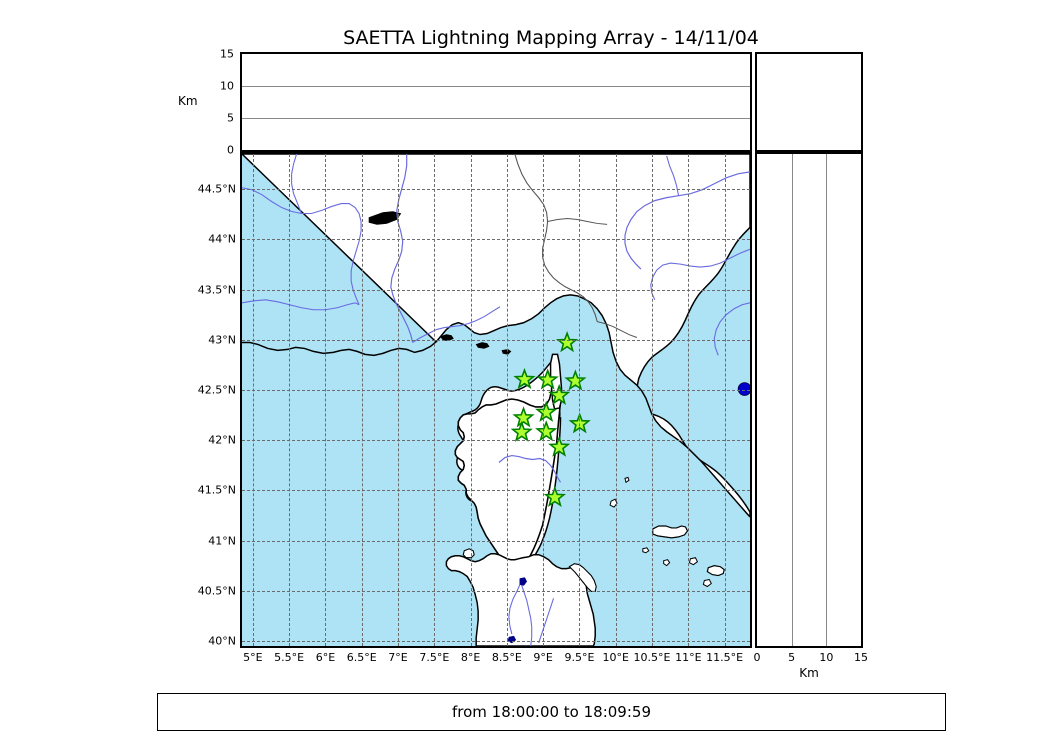  What do you see at coordinates (216, 189) in the screenshot?
I see `lat-tick-label: 44.5°N` at bounding box center [216, 189].